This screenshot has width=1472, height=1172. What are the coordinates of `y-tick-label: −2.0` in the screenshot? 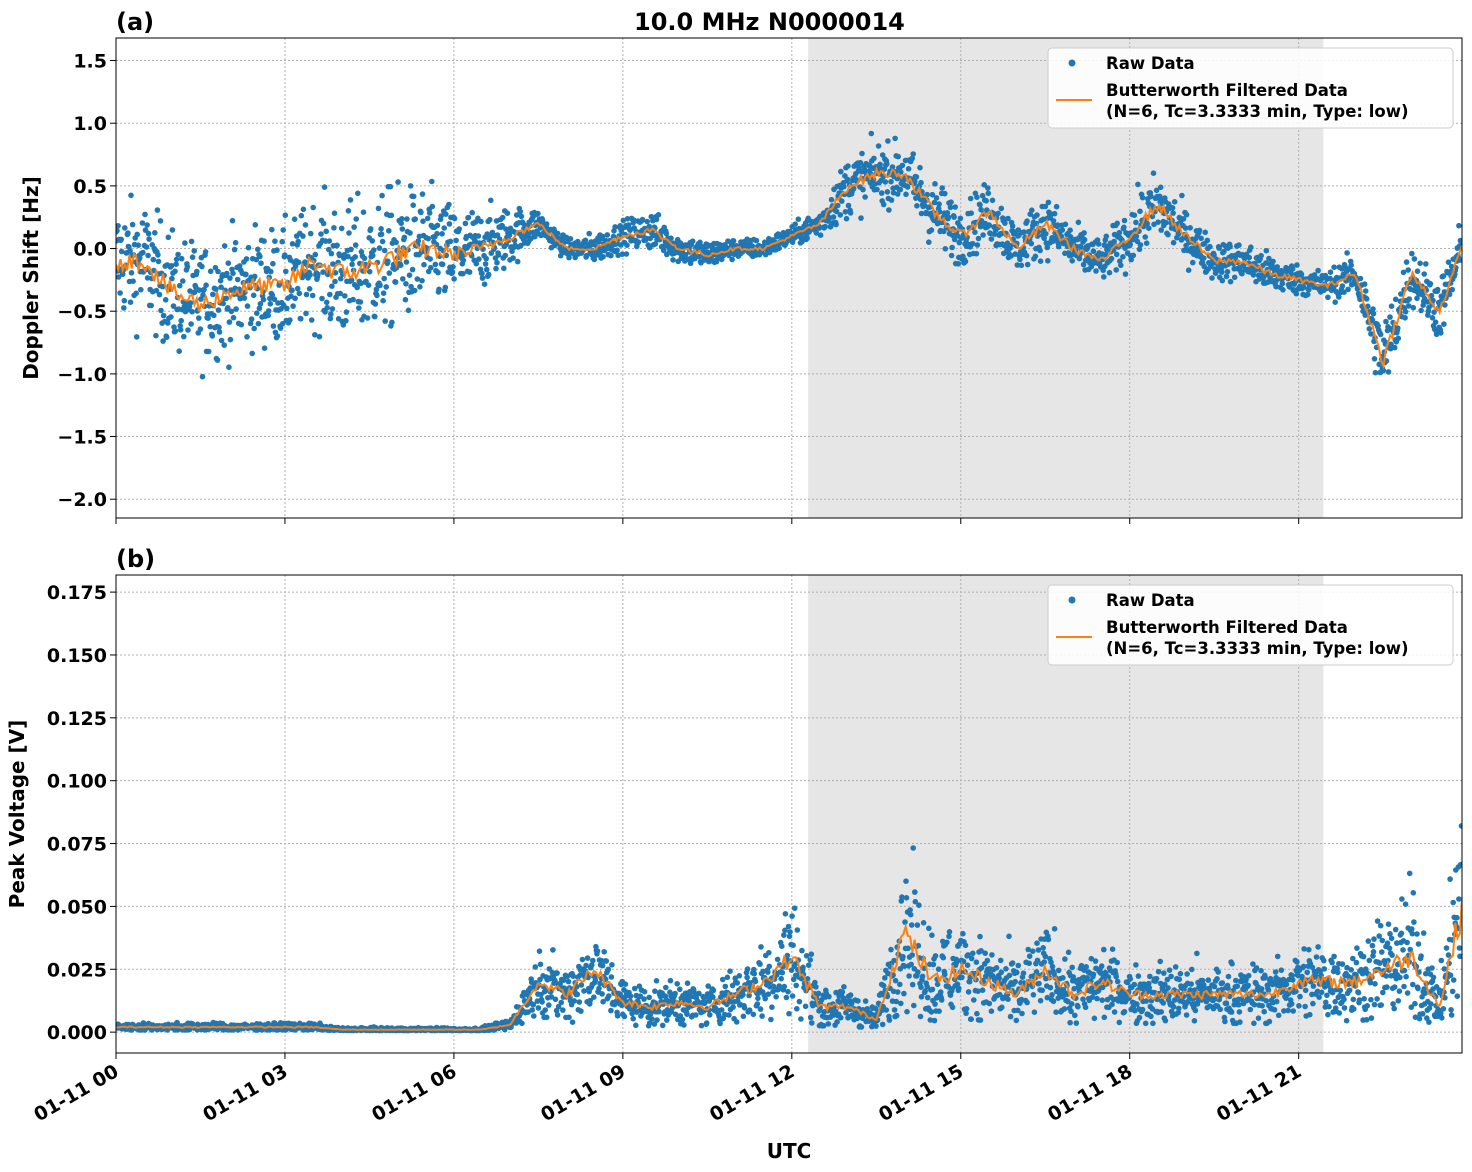 It's located at (82, 500).